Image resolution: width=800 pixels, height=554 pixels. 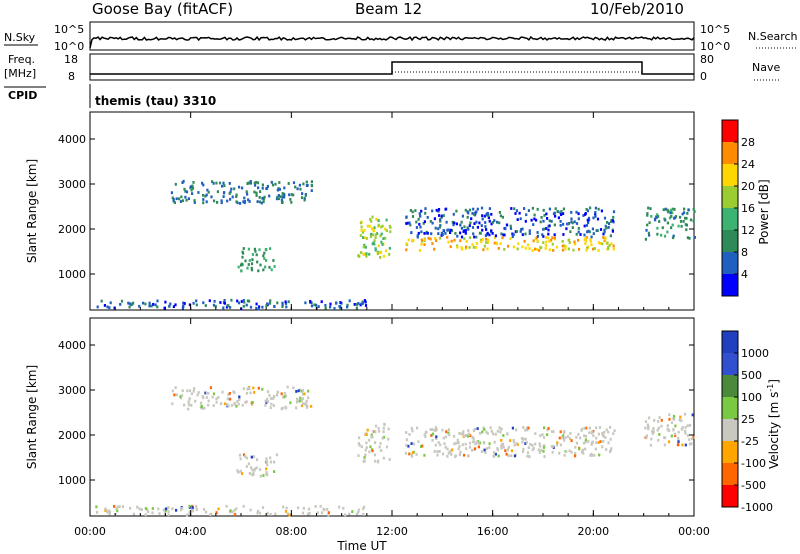 What do you see at coordinates (753, 485) in the screenshot?
I see `colorbar-tick-label: -500` at bounding box center [753, 485].